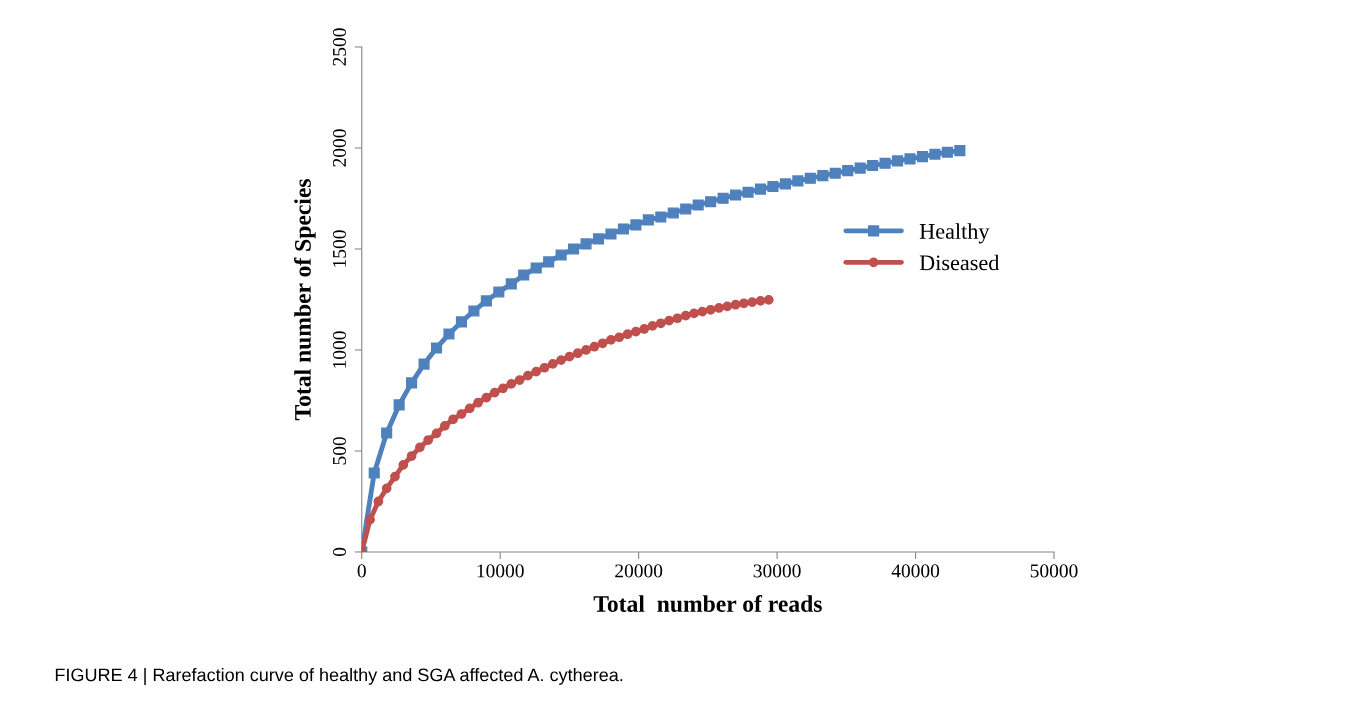 The image size is (1360, 701). I want to click on x-tick-label: 50000, so click(1054, 571).